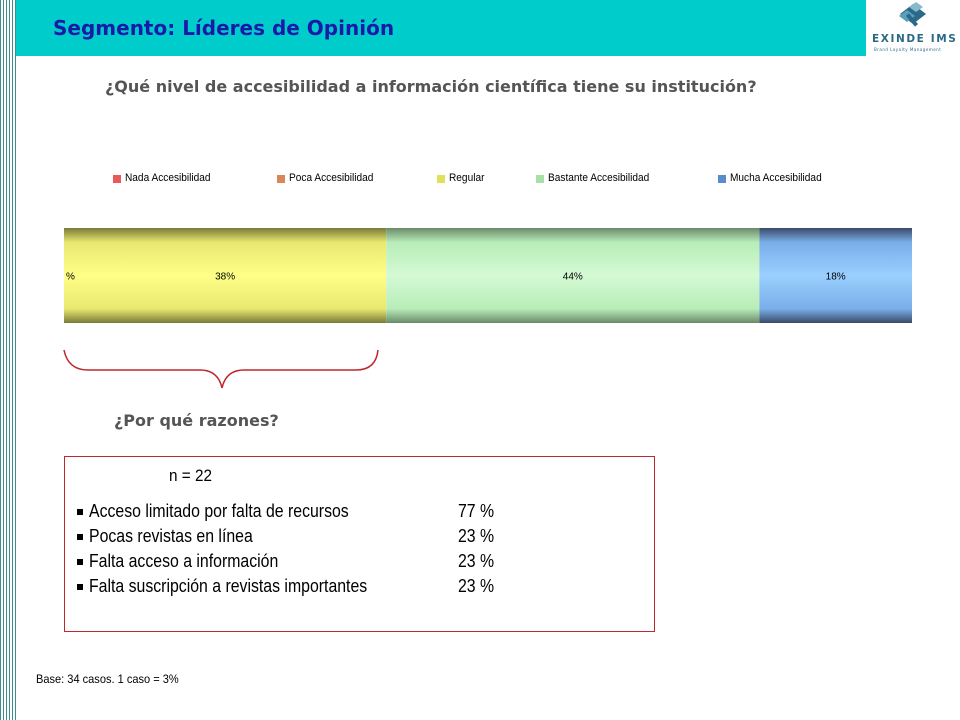 The width and height of the screenshot is (960, 720). What do you see at coordinates (476, 511) in the screenshot?
I see `reason-value: 77 %` at bounding box center [476, 511].